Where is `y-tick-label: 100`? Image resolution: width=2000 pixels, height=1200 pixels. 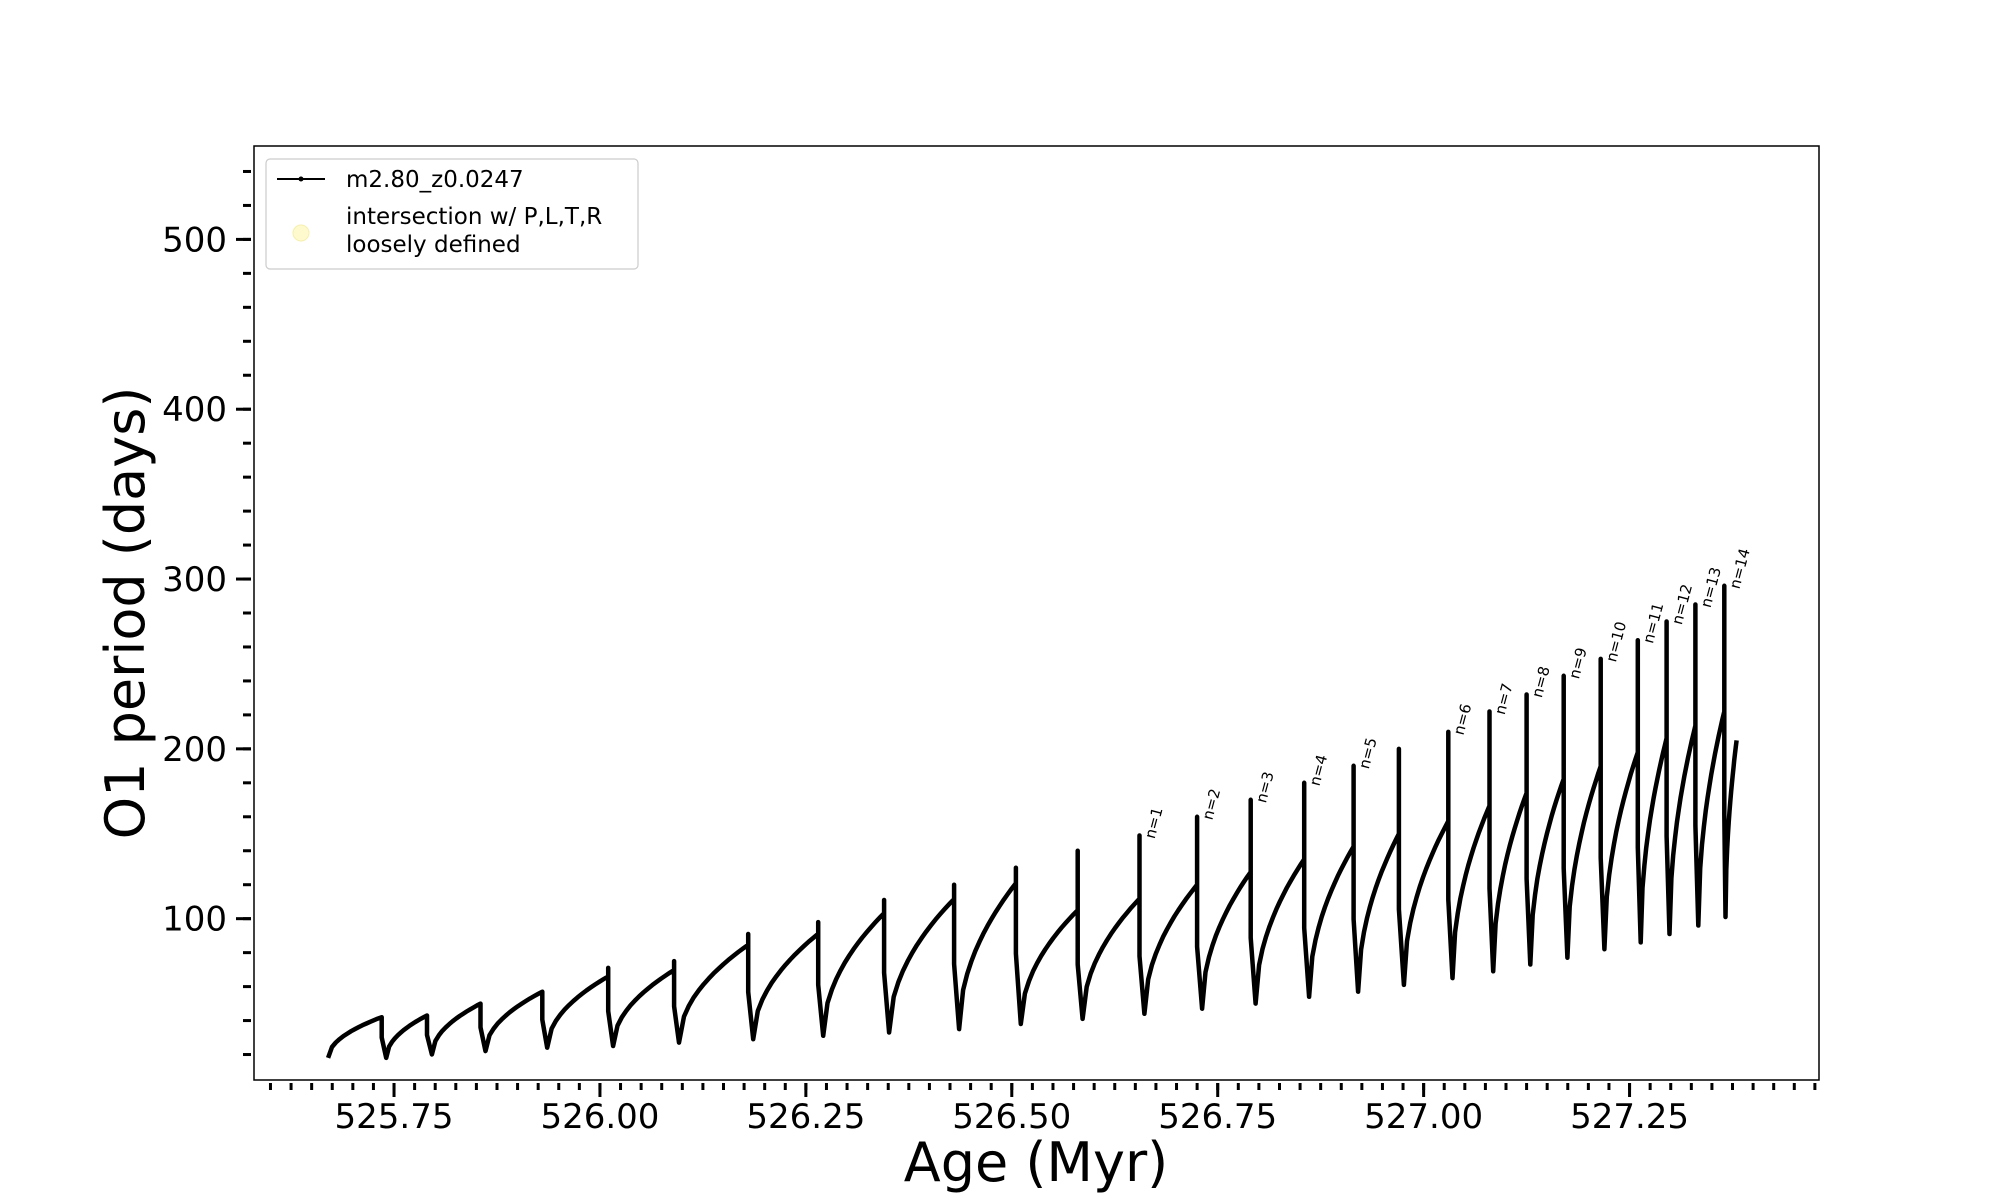
y-tick-label: 100 is located at coordinates (194, 920).